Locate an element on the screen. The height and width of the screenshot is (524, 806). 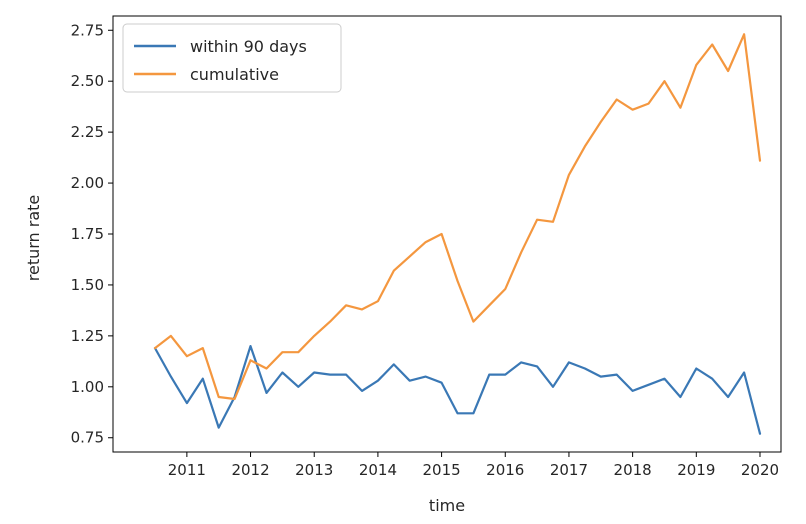
x-tick-label: 2020 is located at coordinates (760, 470).